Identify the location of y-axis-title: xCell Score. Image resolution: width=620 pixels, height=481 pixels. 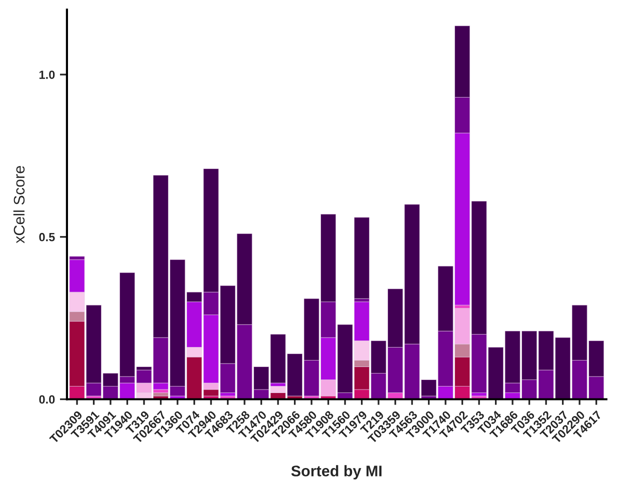
(19, 205).